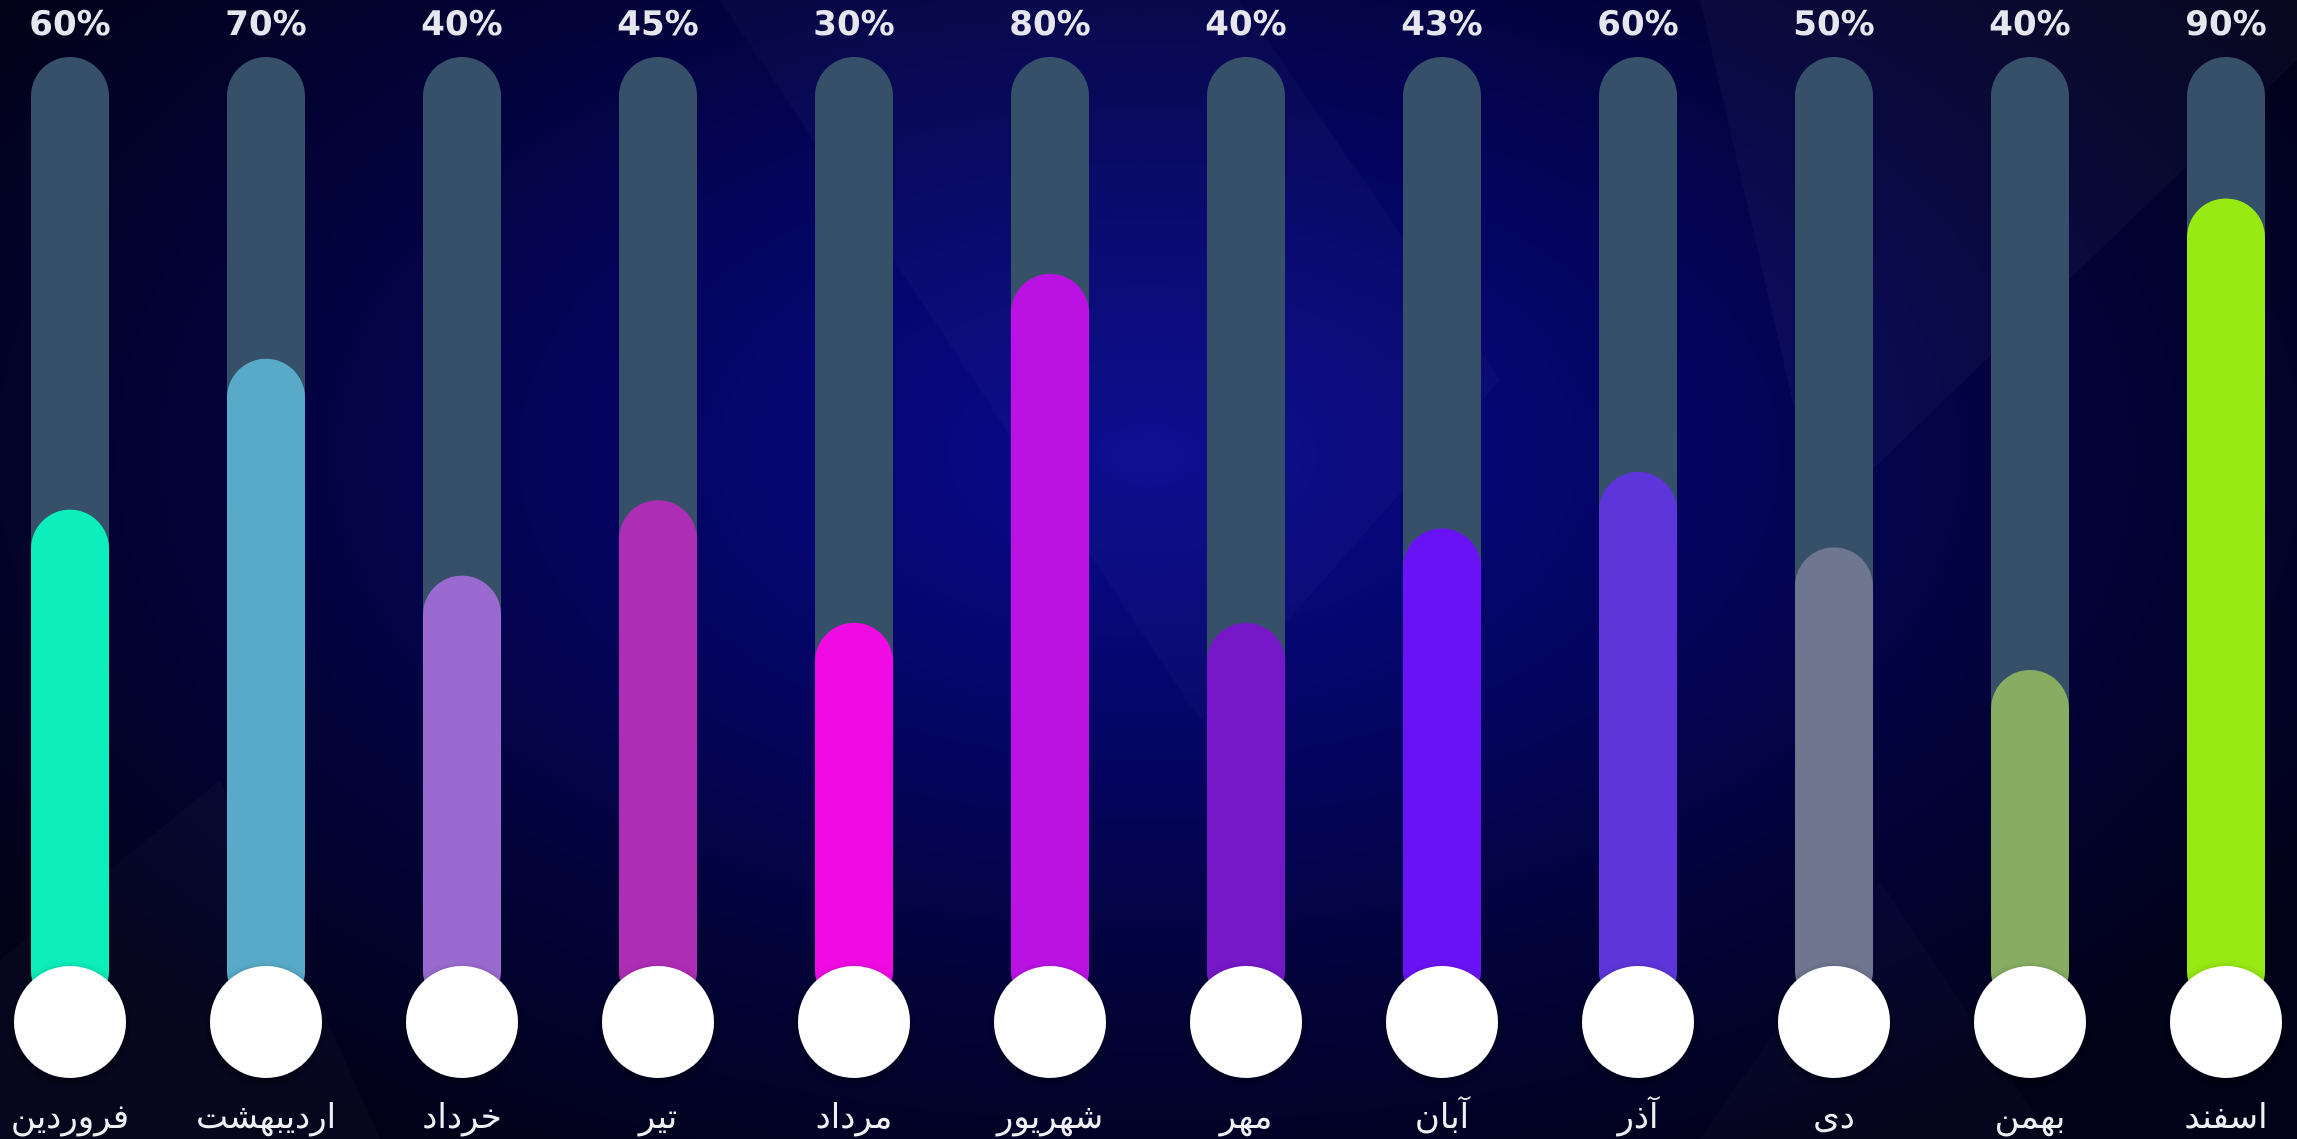 The width and height of the screenshot is (2297, 1139). I want to click on data-label: 70%, so click(265, 24).